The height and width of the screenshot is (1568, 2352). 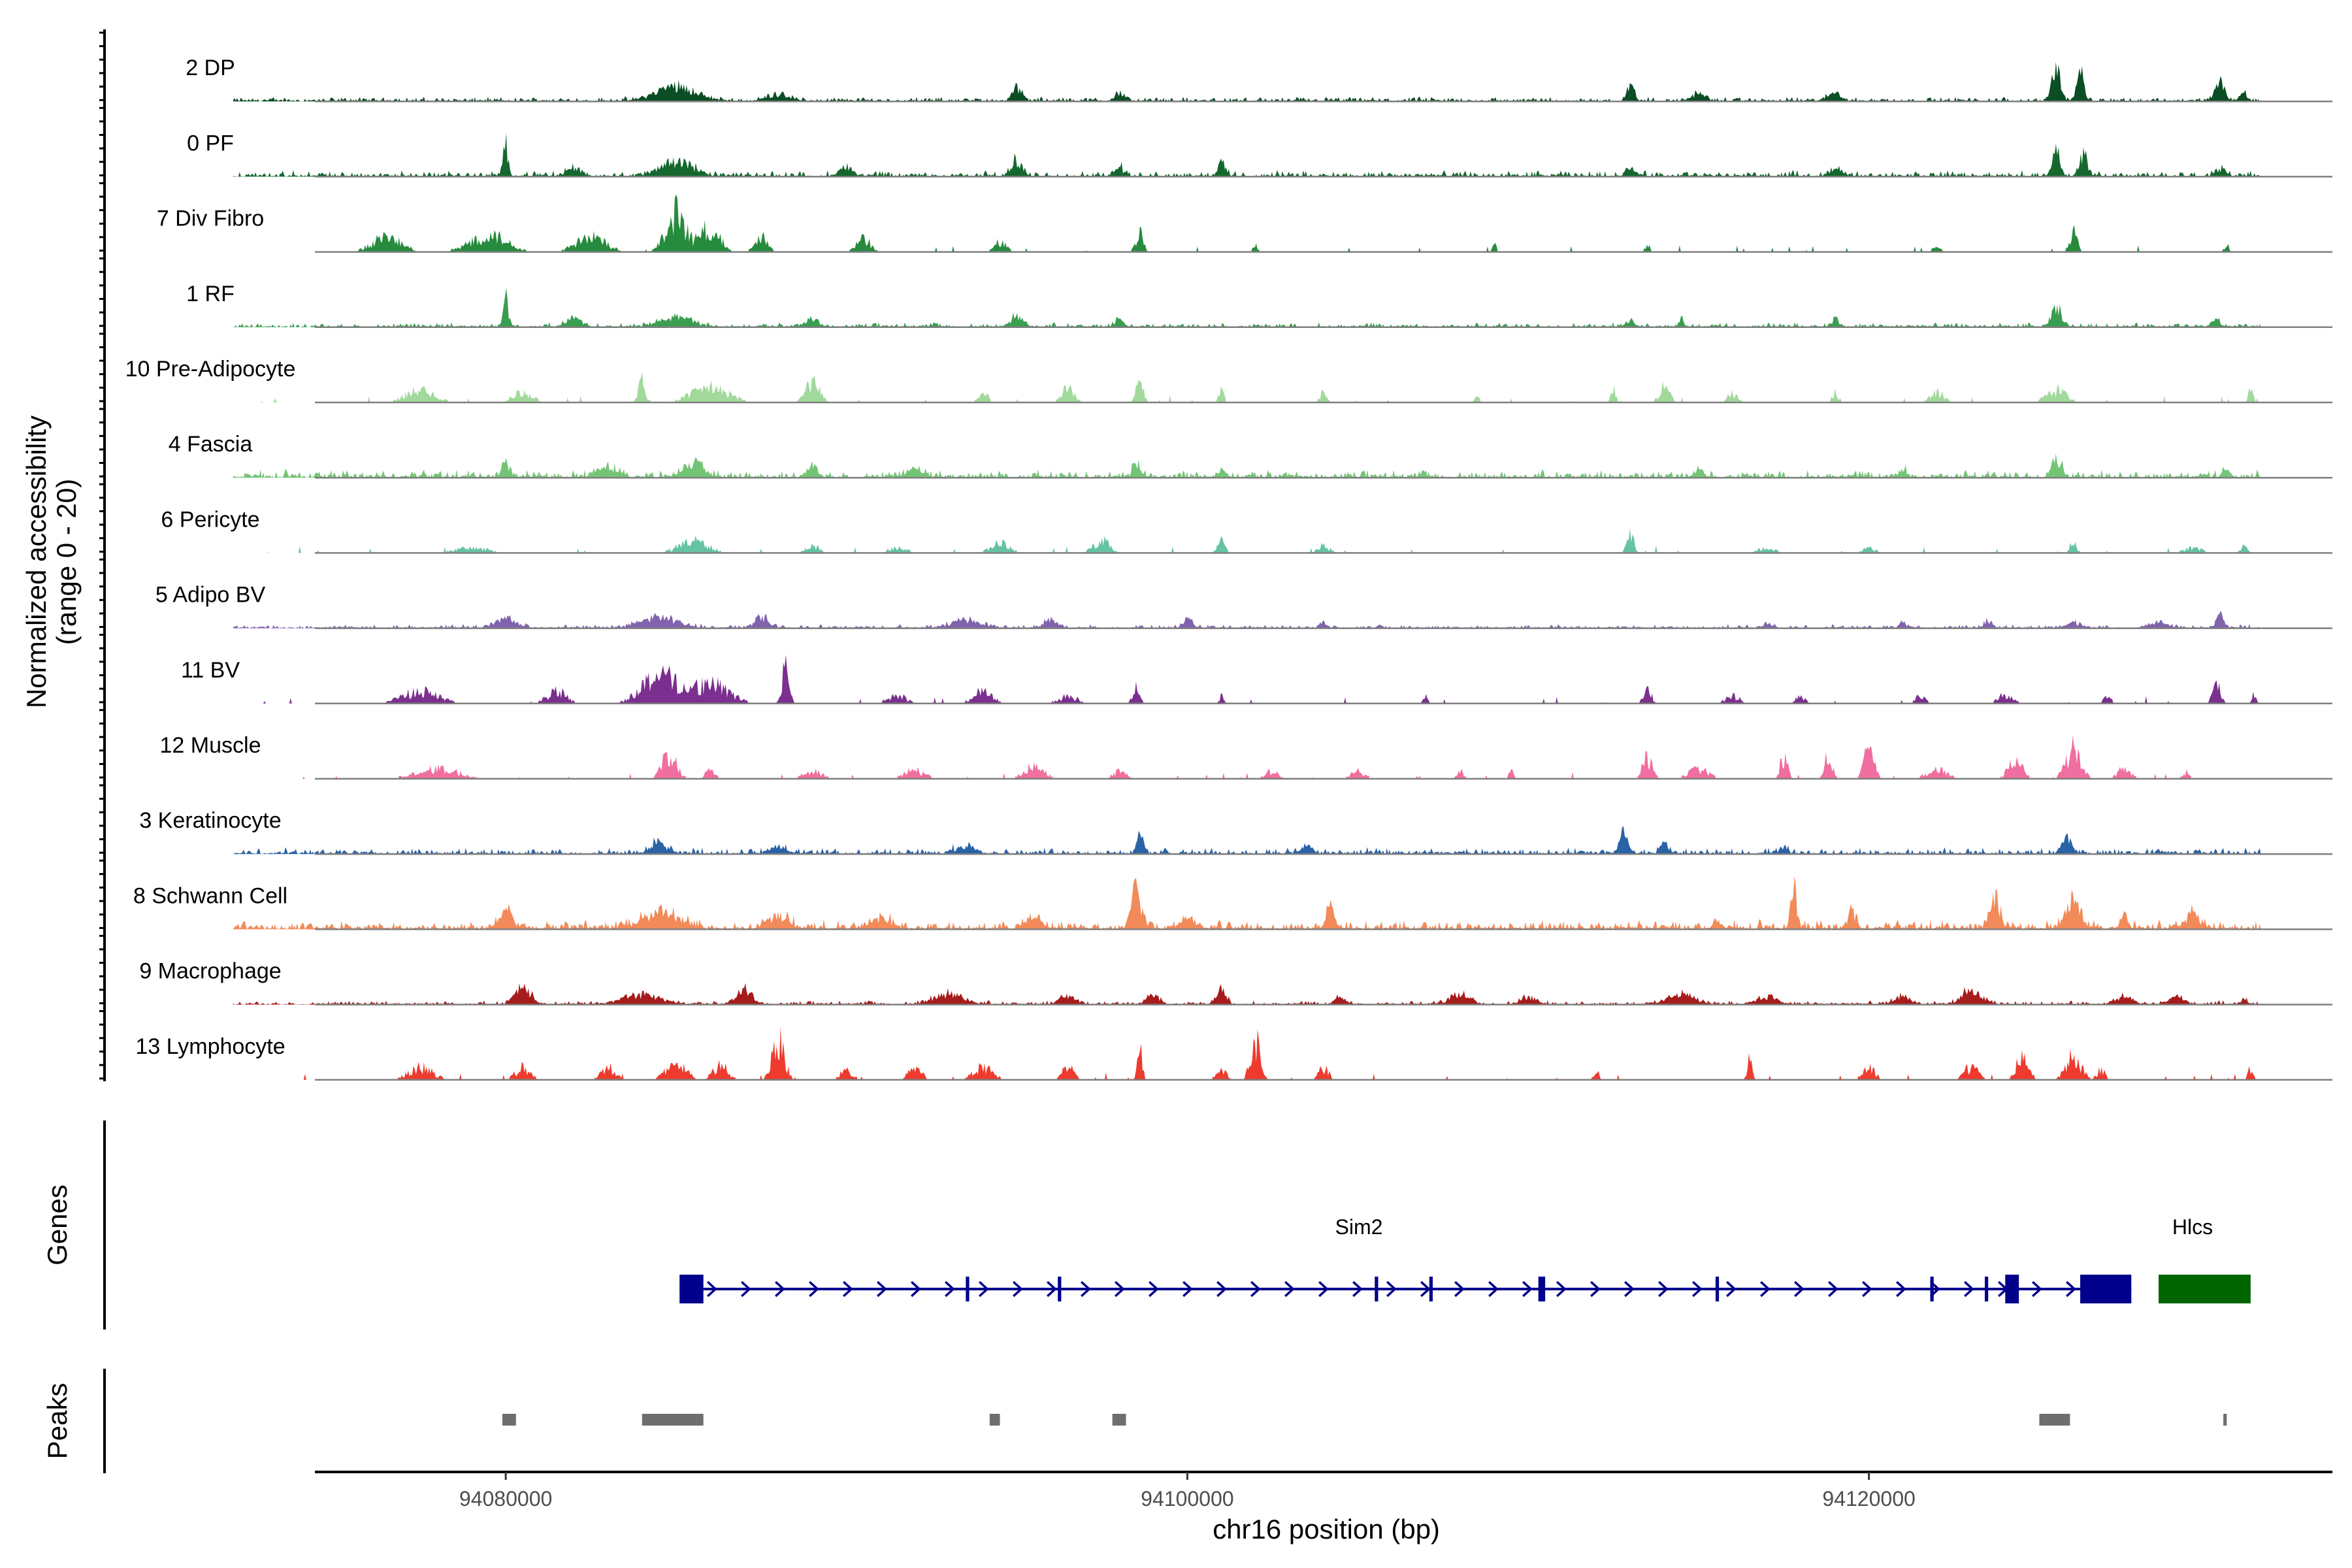 I want to click on track-label: 0 PF, so click(x=210, y=143).